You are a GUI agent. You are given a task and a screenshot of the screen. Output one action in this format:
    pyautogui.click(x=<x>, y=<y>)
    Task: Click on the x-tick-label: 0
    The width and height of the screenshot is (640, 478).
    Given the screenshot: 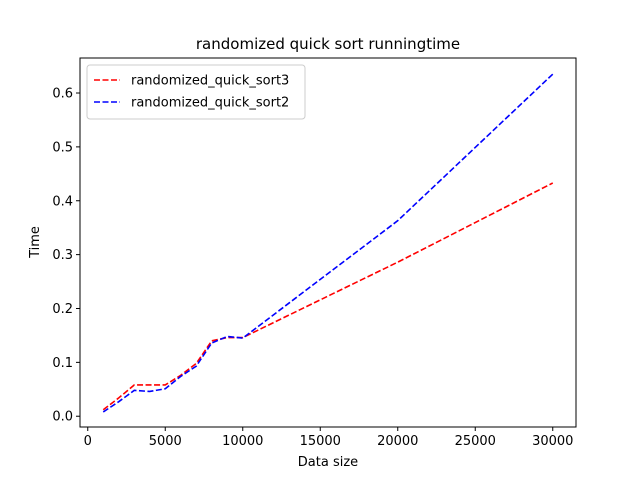 What is the action you would take?
    pyautogui.click(x=88, y=441)
    